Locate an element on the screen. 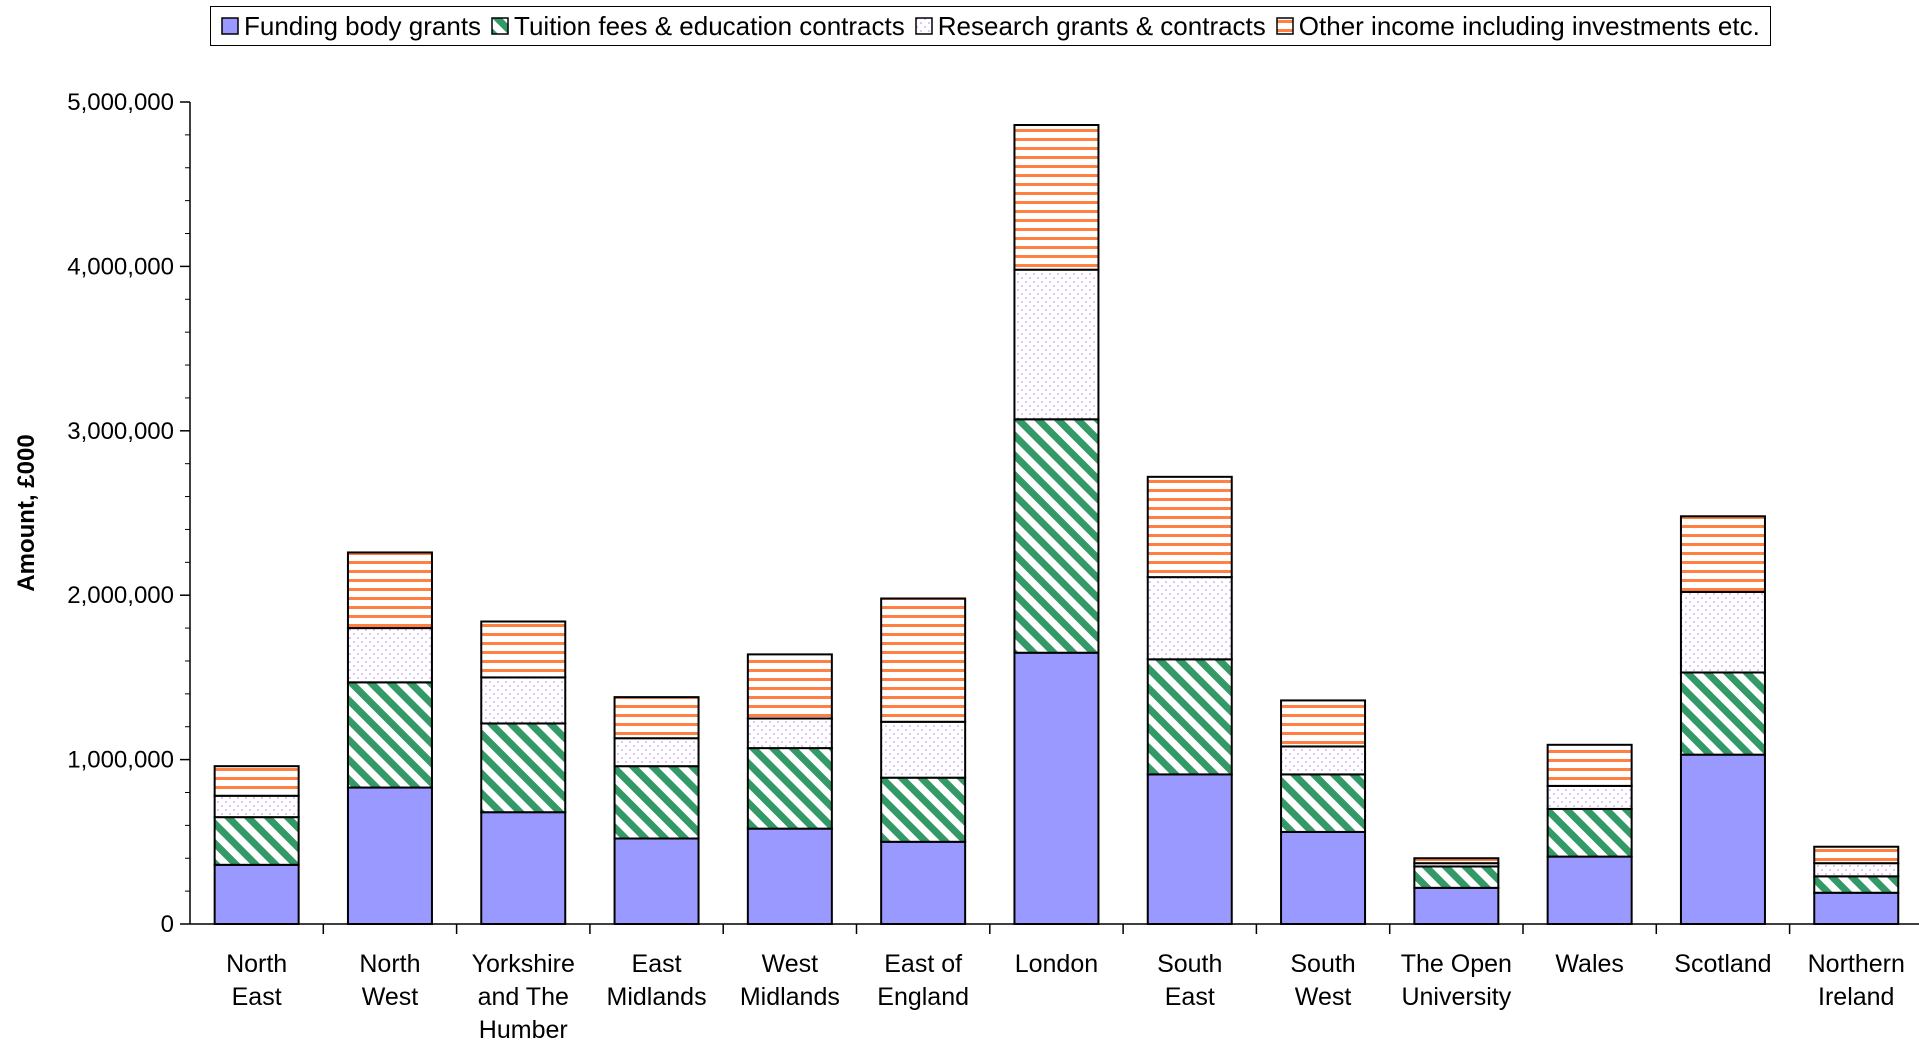  y-tick-label: 2,000,000 is located at coordinates (120, 595).